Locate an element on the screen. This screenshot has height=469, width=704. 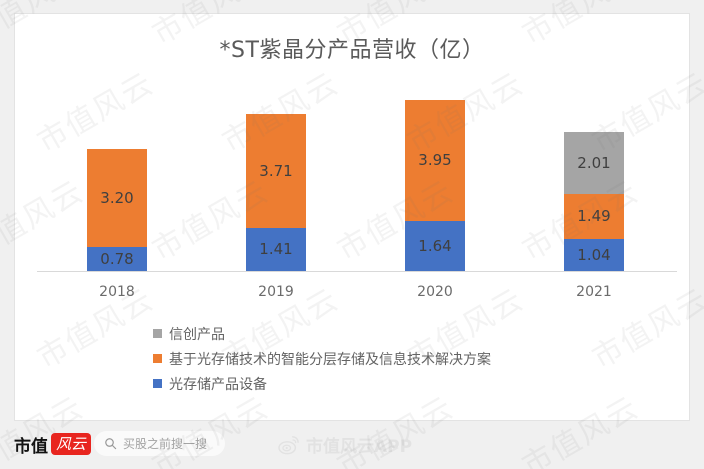
bar-segment: 1.04 is located at coordinates (594, 255).